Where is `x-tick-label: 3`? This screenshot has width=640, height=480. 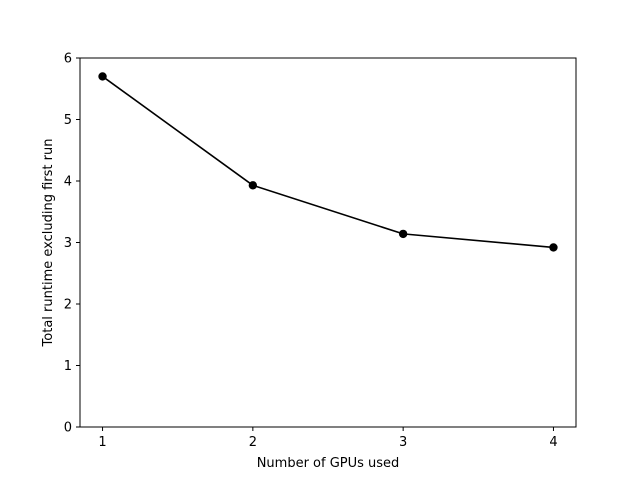
x-tick-label: 3 is located at coordinates (403, 442).